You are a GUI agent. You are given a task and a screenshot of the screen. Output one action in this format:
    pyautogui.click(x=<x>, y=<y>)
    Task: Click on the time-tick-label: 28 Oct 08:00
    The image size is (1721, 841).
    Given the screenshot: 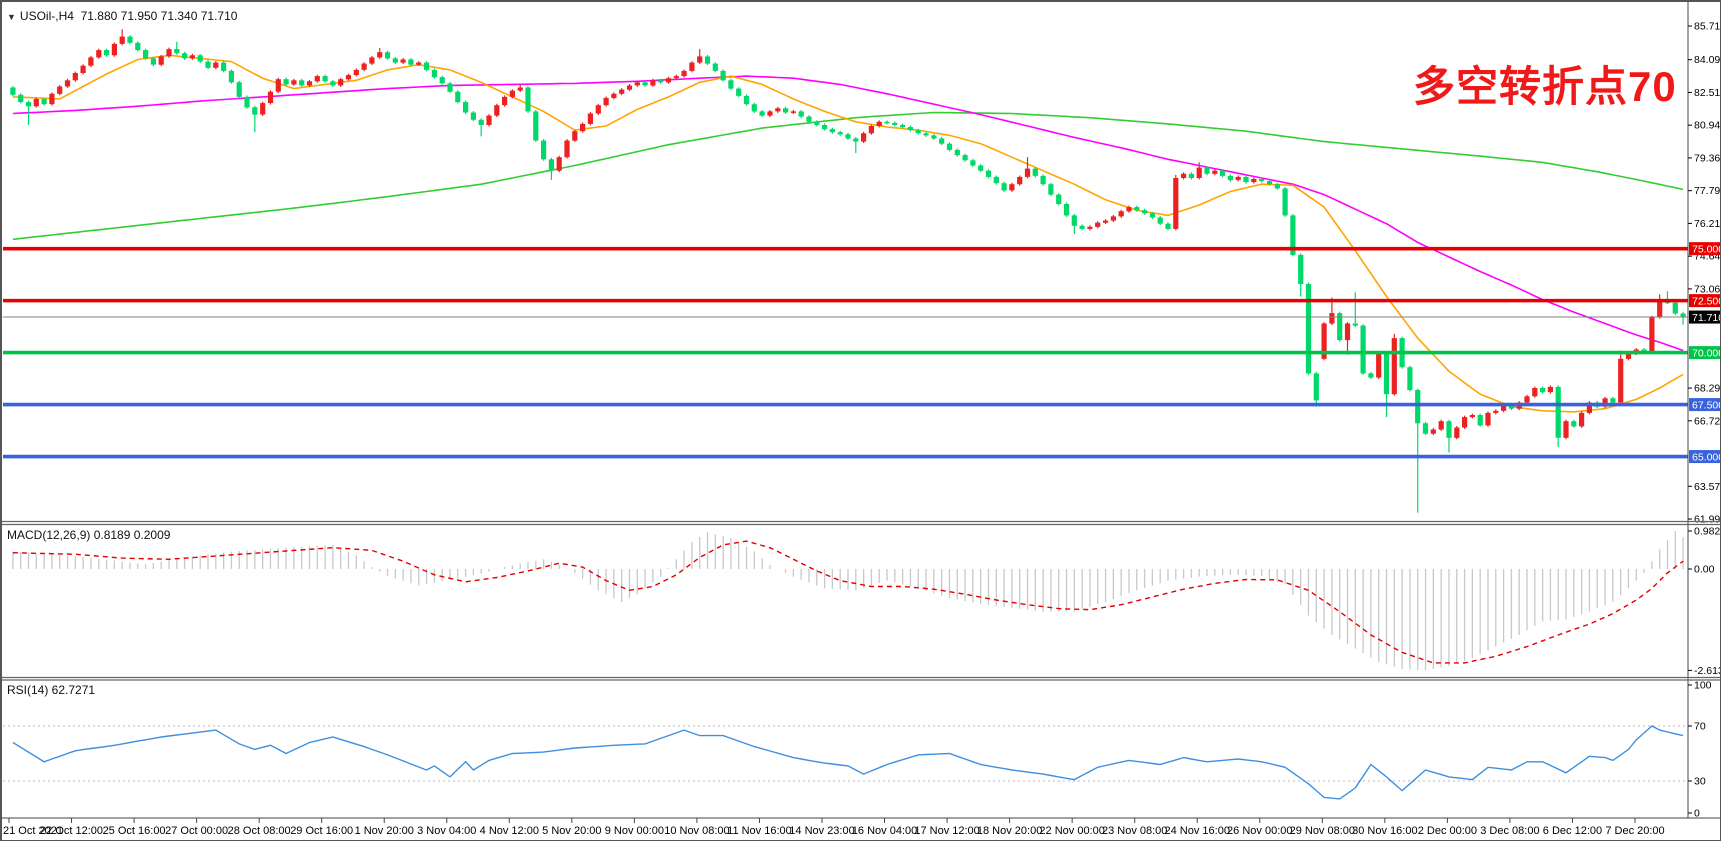 What is the action you would take?
    pyautogui.click(x=259, y=831)
    